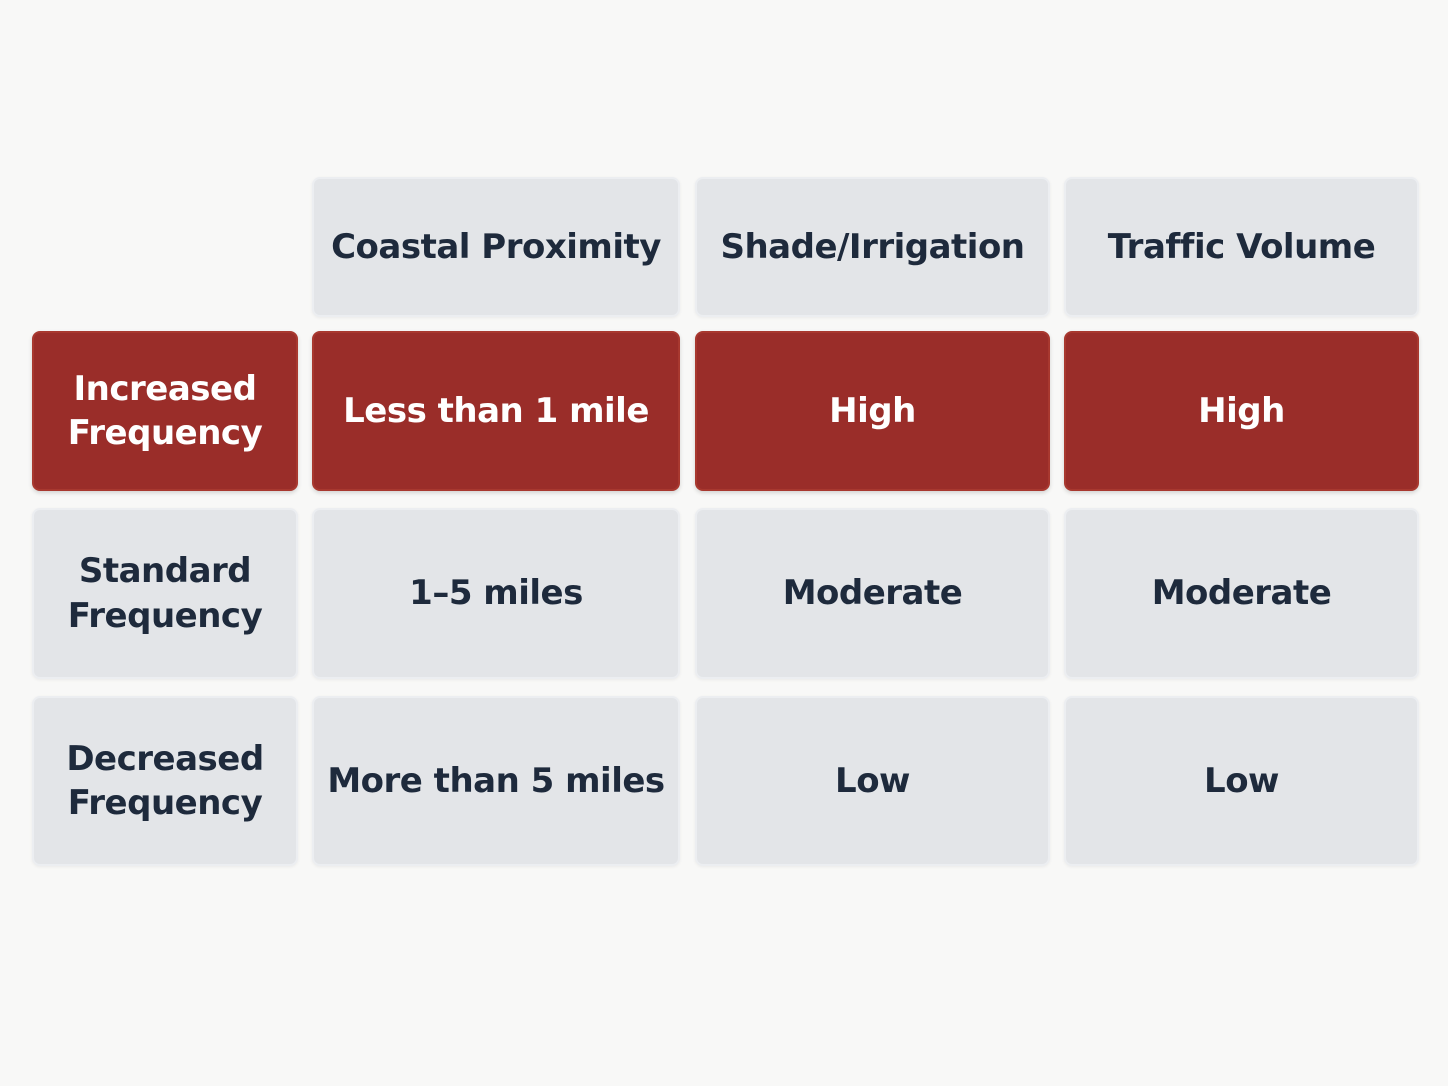  What do you see at coordinates (496, 411) in the screenshot?
I see `table-cell: Less than 1 mile` at bounding box center [496, 411].